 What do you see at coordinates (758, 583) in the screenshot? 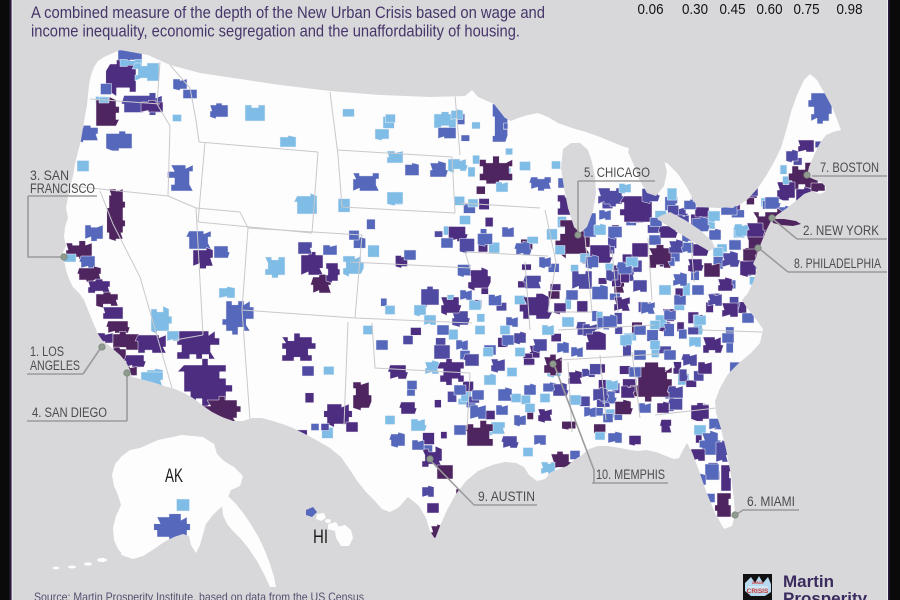
I see `svg-text: URBAN` at bounding box center [758, 583].